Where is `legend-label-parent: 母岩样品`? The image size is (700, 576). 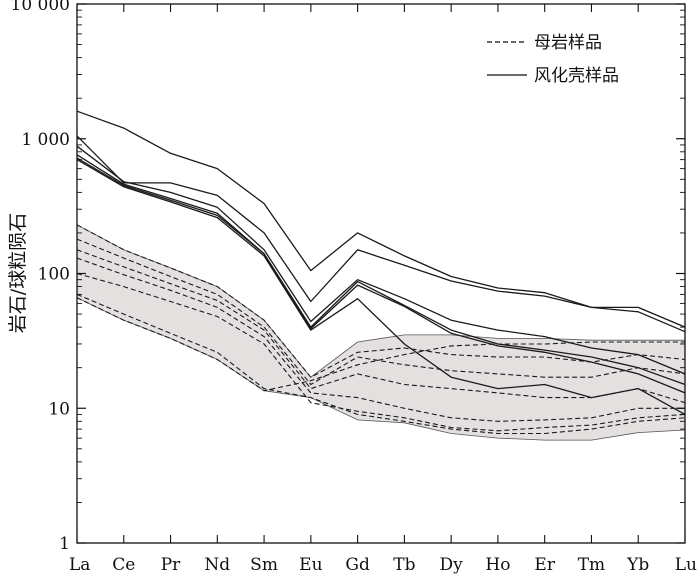
legend-label-parent: 母岩样品 is located at coordinates (568, 43).